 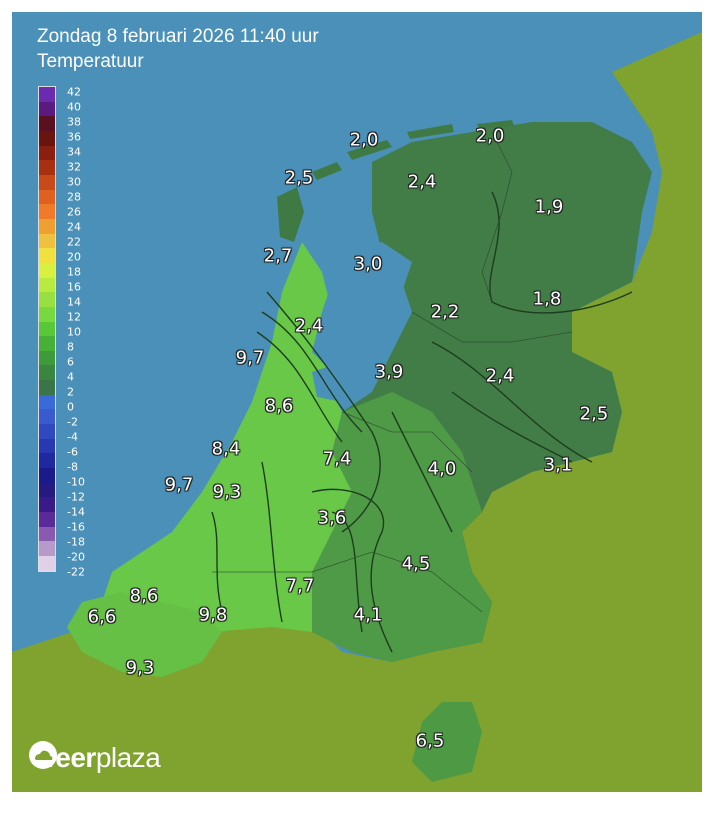 I want to click on legend-tick-label: 34, so click(x=74, y=152).